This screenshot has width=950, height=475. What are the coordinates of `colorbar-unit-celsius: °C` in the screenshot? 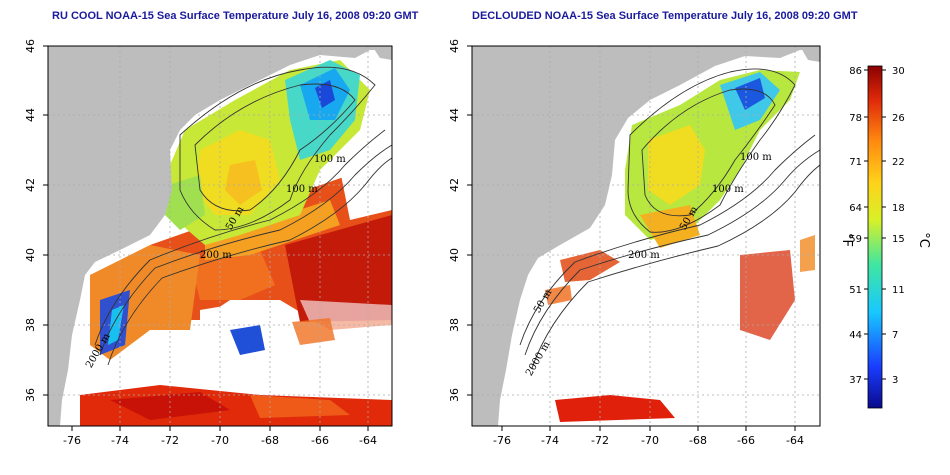 It's located at (923, 240).